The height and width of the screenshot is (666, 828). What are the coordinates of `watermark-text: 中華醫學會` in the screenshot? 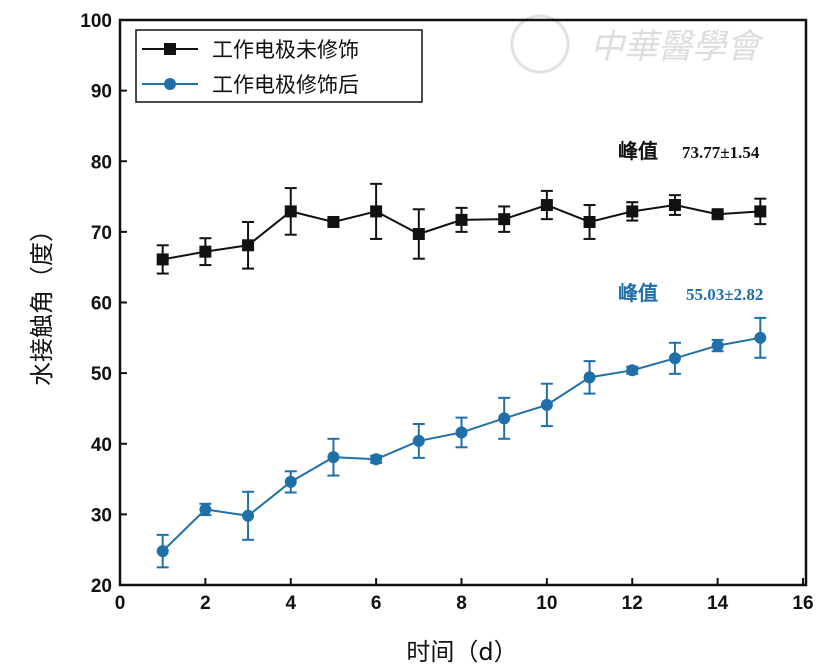 It's located at (677, 47).